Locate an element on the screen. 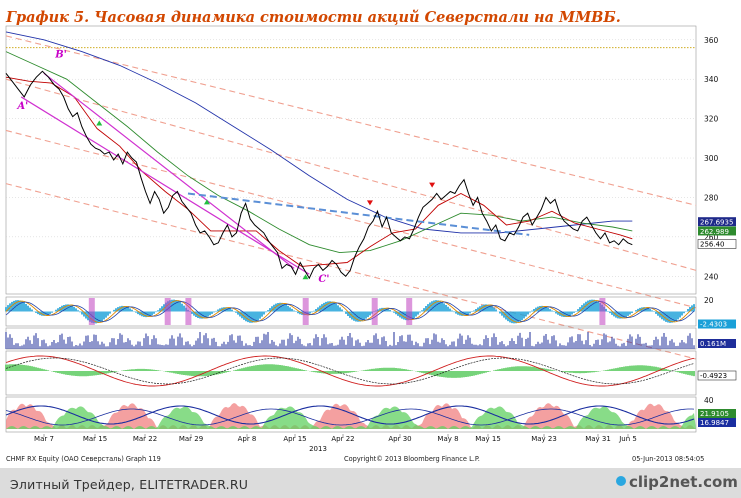 Image resolution: width=741 pixels, height=498 pixels. x-tick-label: Mar 7 is located at coordinates (44, 439).